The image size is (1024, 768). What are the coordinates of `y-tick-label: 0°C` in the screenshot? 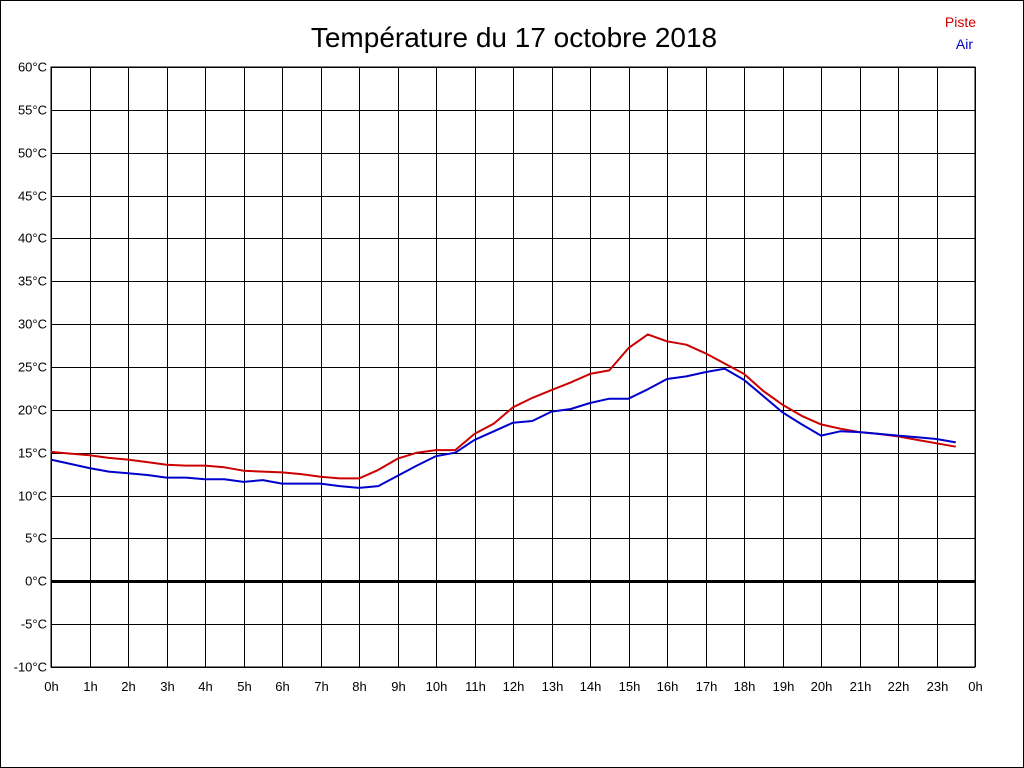 It's located at (36, 581).